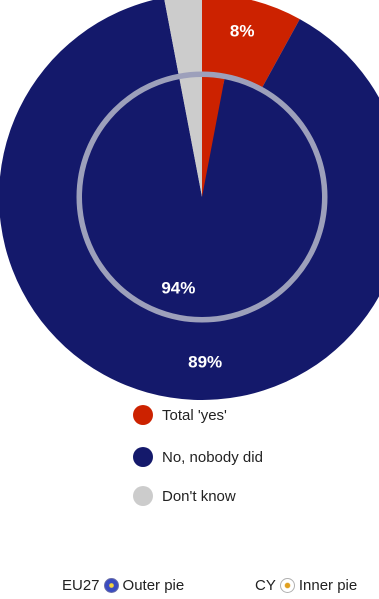 The width and height of the screenshot is (379, 599). I want to click on legend-label: Total 'yes', so click(194, 415).